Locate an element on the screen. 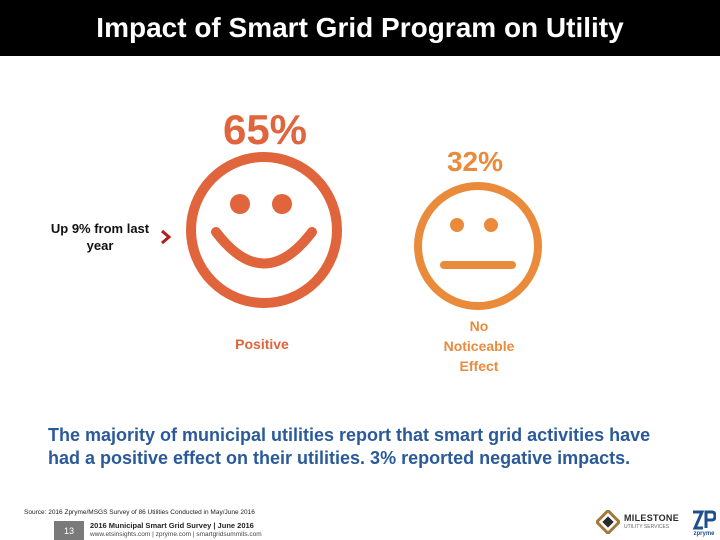  milestone-subtitle: UTILITY SERVICES is located at coordinates (647, 527).